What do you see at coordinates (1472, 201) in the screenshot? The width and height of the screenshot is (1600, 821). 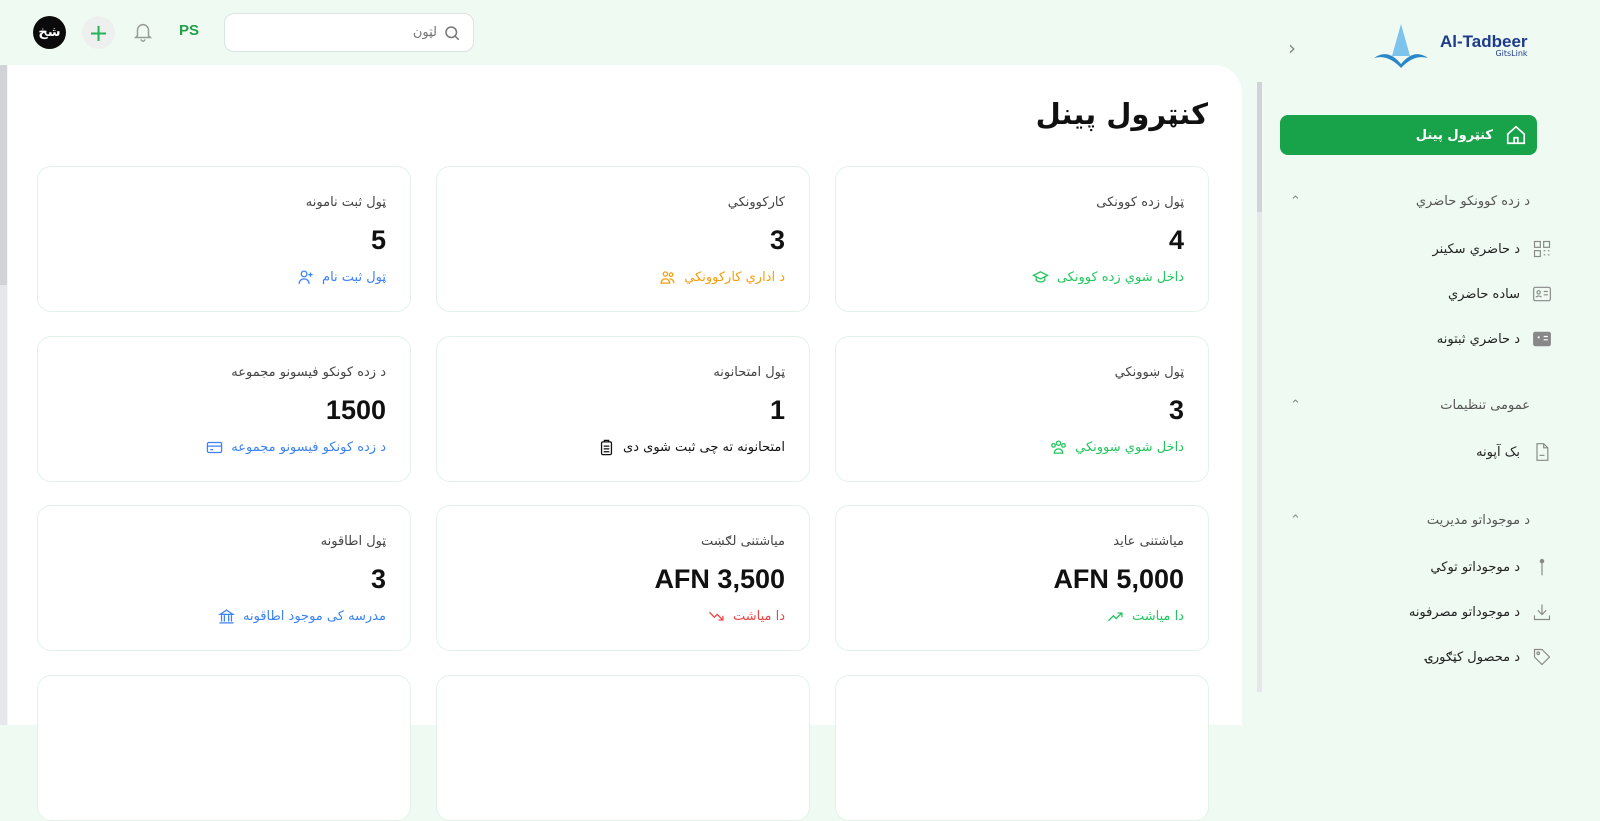 I see `section-label: د زده کوونکو حاضري` at bounding box center [1472, 201].